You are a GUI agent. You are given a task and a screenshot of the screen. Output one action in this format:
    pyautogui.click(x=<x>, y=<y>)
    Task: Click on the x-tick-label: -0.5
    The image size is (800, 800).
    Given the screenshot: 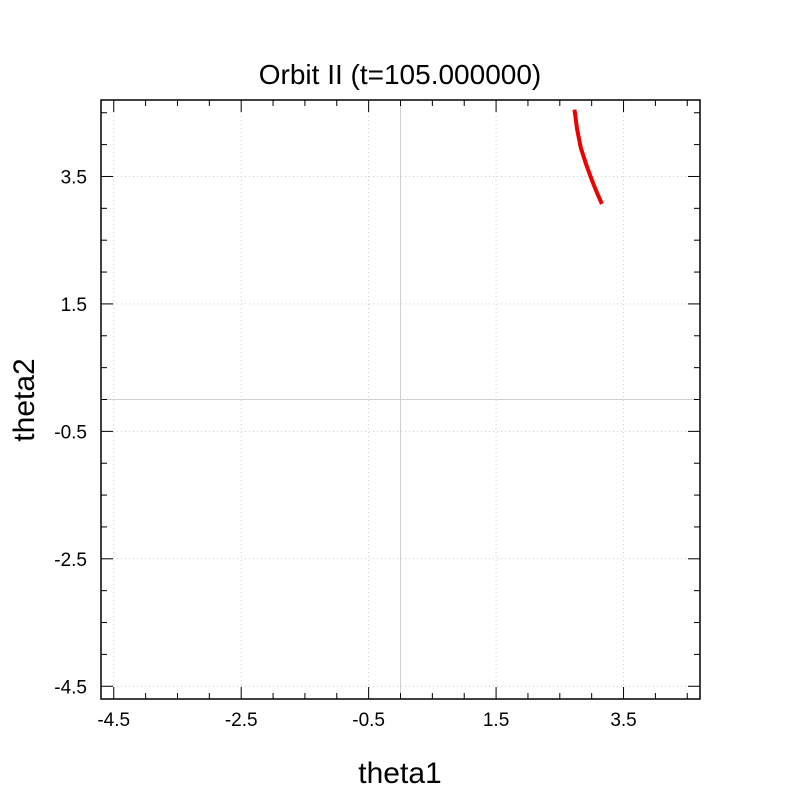 What is the action you would take?
    pyautogui.click(x=368, y=720)
    